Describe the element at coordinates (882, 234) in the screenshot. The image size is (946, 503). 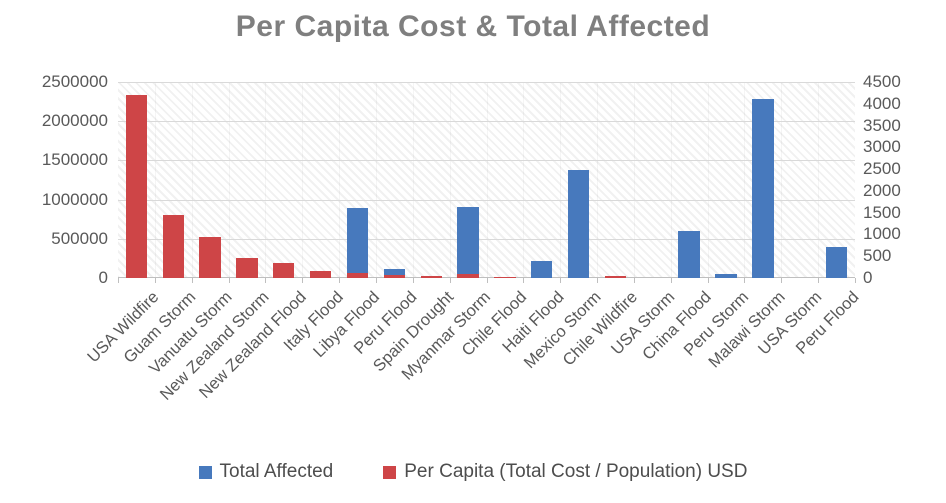
I see `y-tick-label-right: 1000` at that location.